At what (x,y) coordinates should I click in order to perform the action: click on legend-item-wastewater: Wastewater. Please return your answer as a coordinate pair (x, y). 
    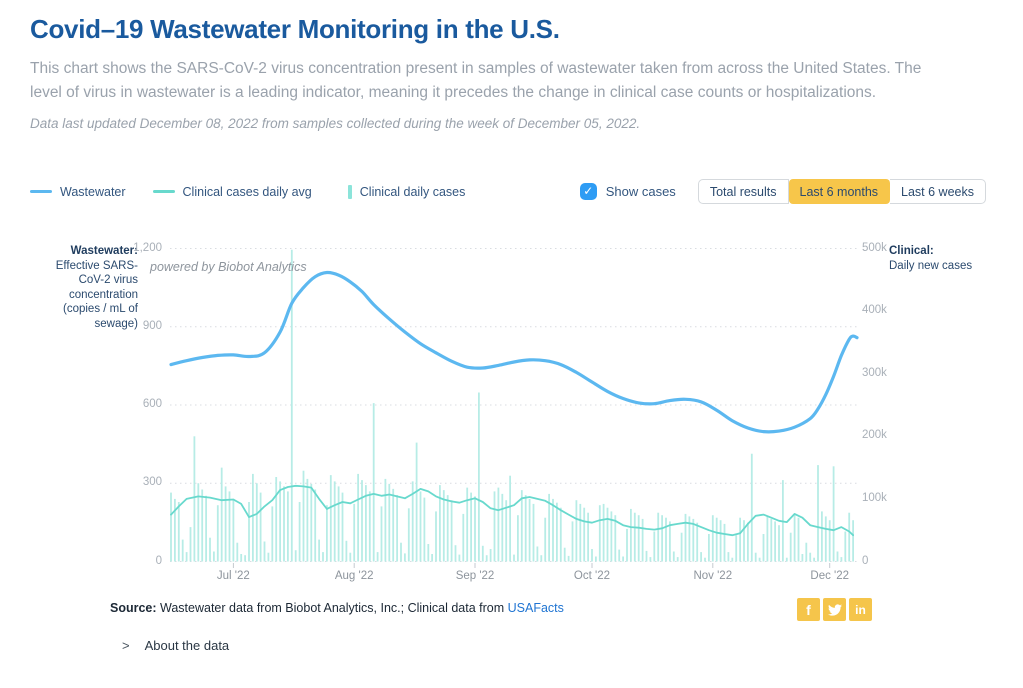
    Looking at the image, I should click on (78, 192).